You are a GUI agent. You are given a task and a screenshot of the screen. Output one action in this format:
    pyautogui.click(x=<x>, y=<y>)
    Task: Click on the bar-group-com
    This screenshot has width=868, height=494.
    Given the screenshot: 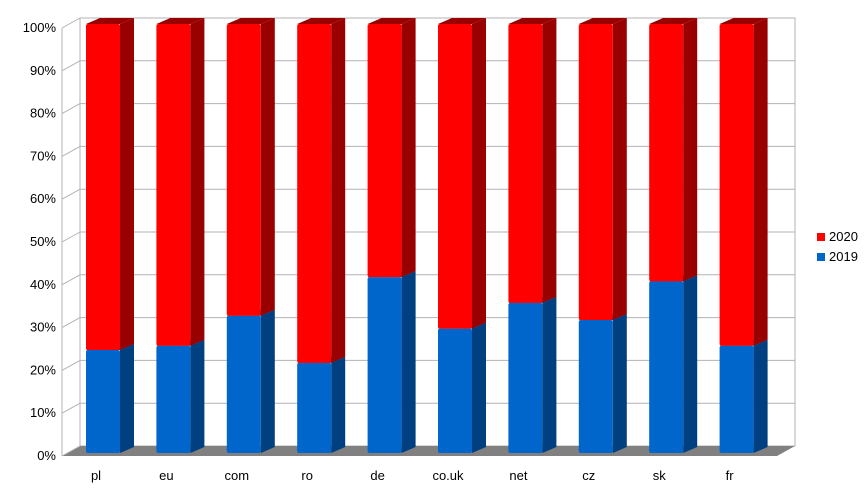 What is the action you would take?
    pyautogui.click(x=250, y=235)
    